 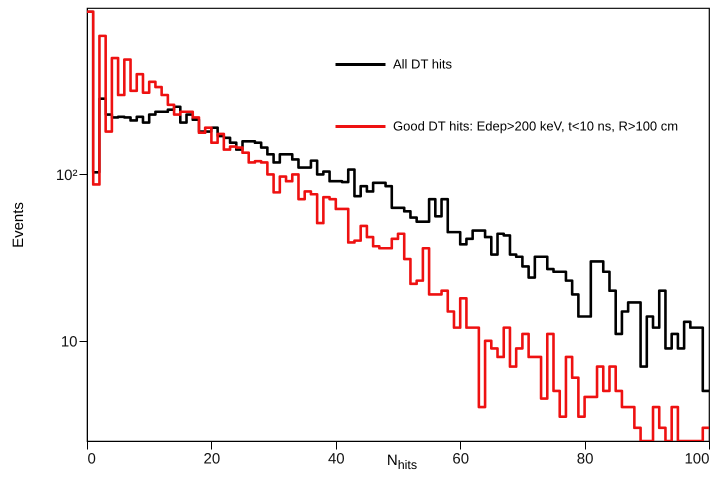 I want to click on x-tick-label: 100, so click(x=697, y=459).